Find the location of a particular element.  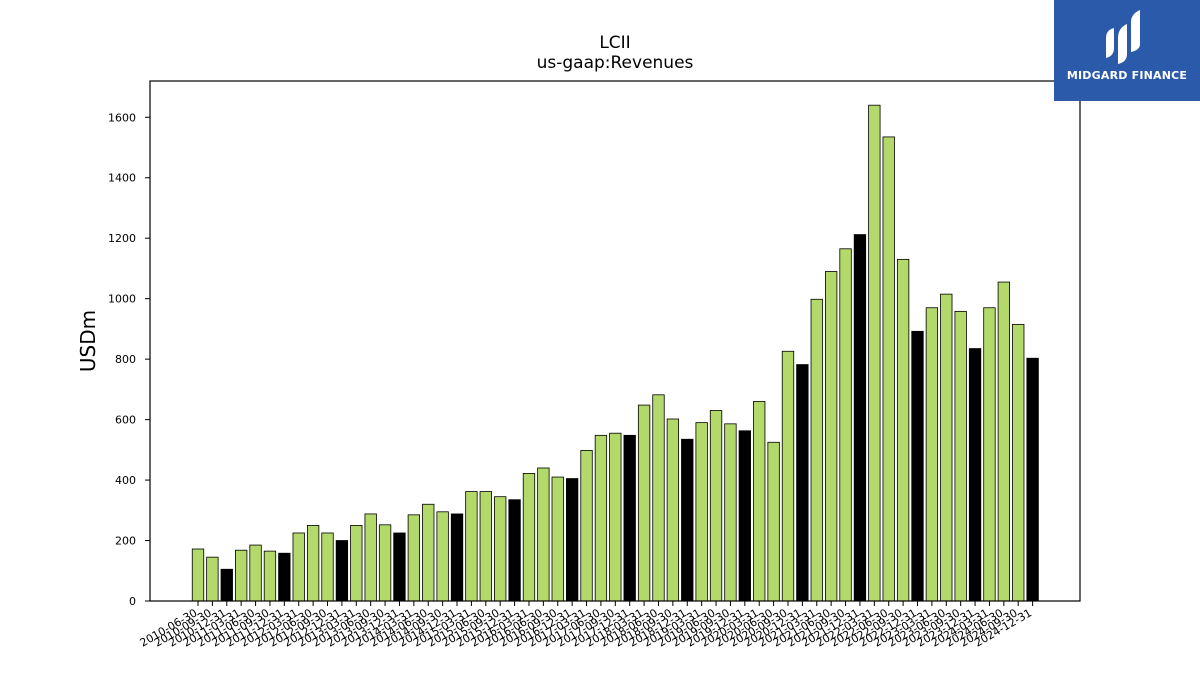

y-tick-label: 1600 is located at coordinates (122, 117).